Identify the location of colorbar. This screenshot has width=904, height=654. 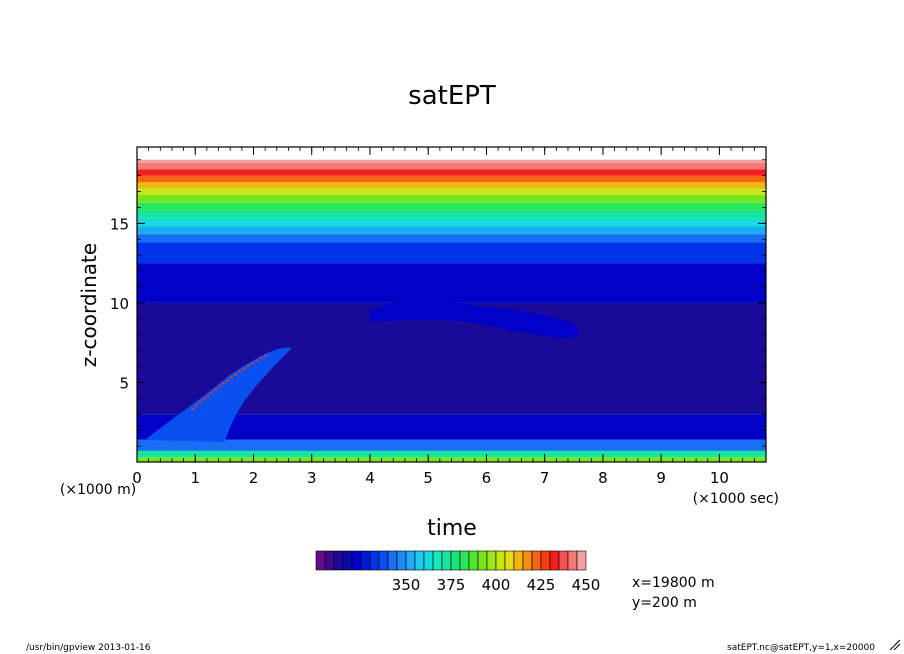
(451, 560).